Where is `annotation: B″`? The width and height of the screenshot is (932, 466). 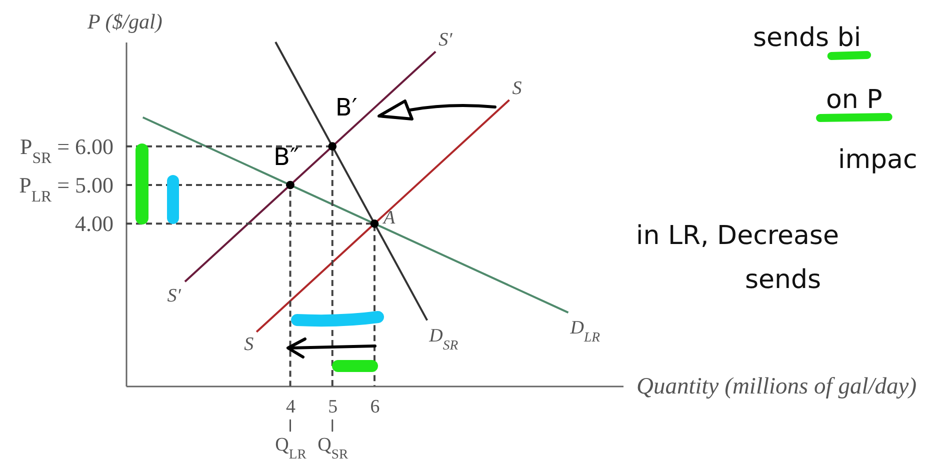
annotation: B″ is located at coordinates (287, 157).